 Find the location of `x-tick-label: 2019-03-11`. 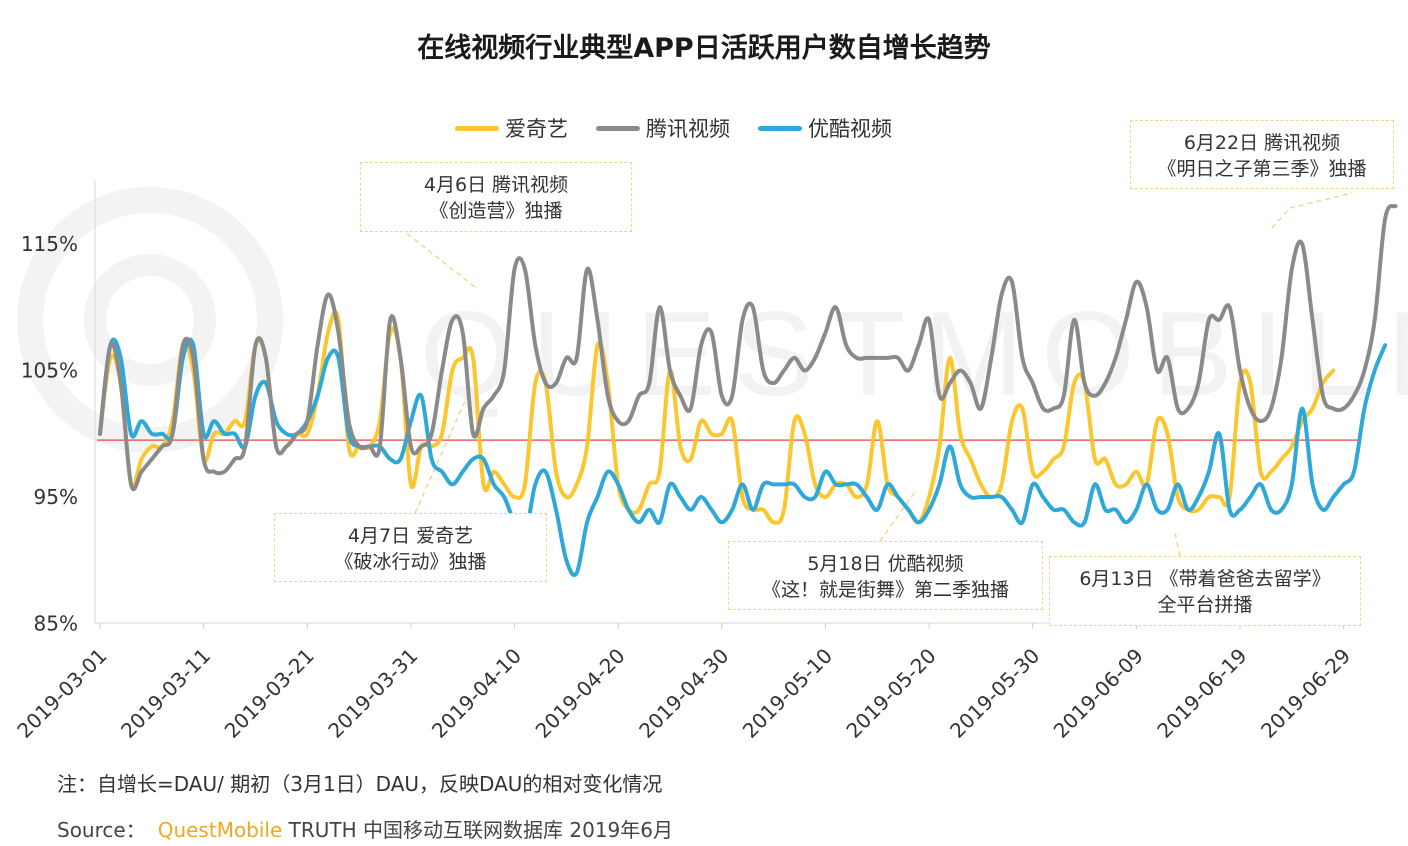

x-tick-label: 2019-03-11 is located at coordinates (165, 693).